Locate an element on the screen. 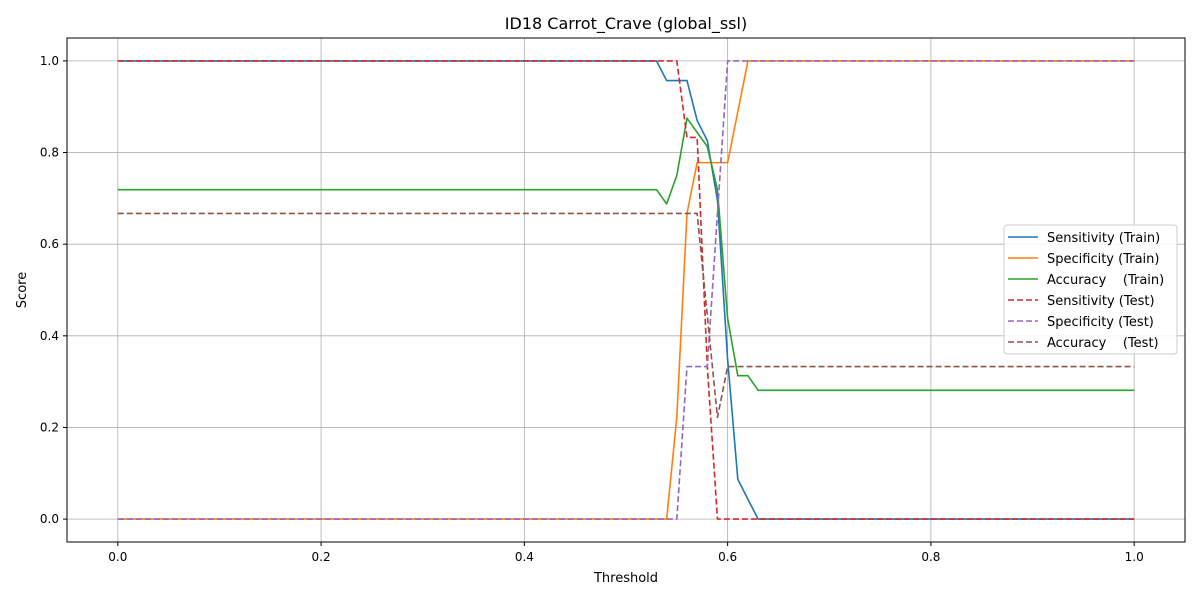 This screenshot has height=600, width=1200. x-tick-label: 0.2 is located at coordinates (321, 557).